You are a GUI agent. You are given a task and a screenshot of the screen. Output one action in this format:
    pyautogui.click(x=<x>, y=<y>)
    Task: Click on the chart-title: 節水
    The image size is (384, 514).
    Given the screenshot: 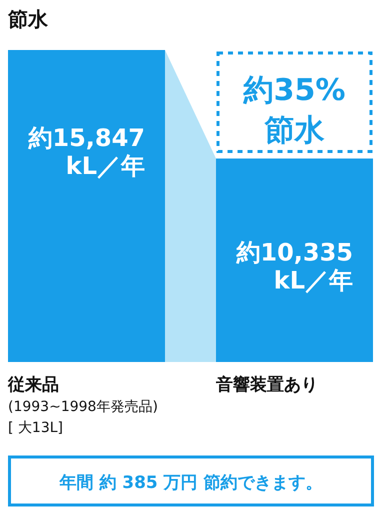 What is the action you would take?
    pyautogui.click(x=28, y=19)
    